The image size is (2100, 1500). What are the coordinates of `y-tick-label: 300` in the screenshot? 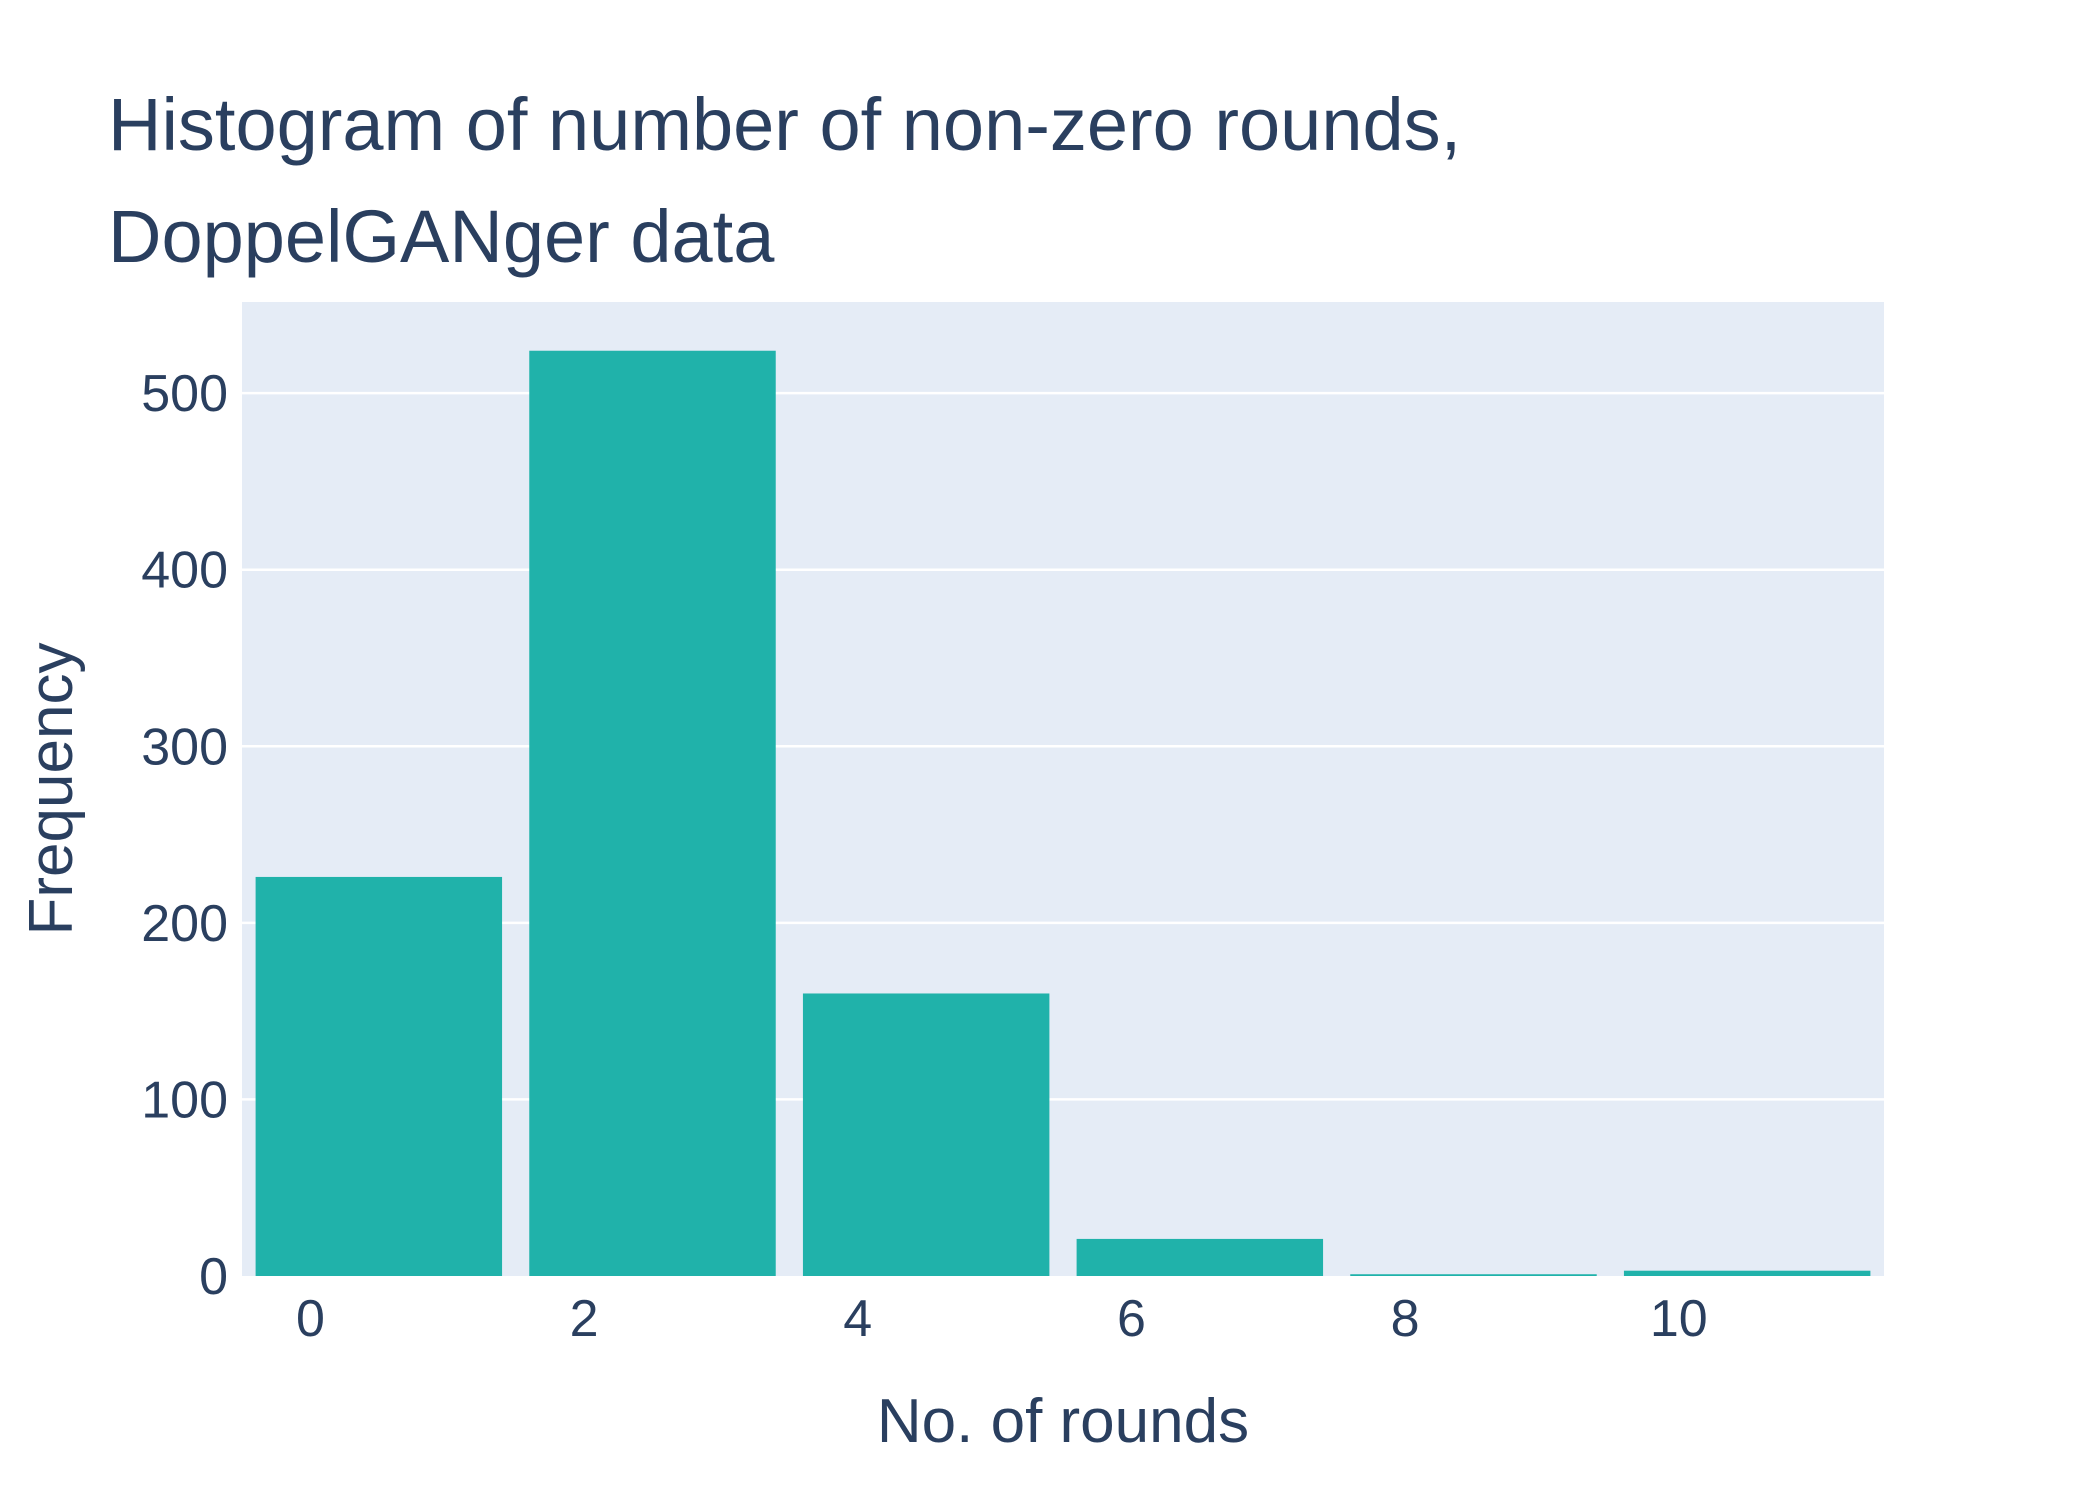 It's located at (184, 747).